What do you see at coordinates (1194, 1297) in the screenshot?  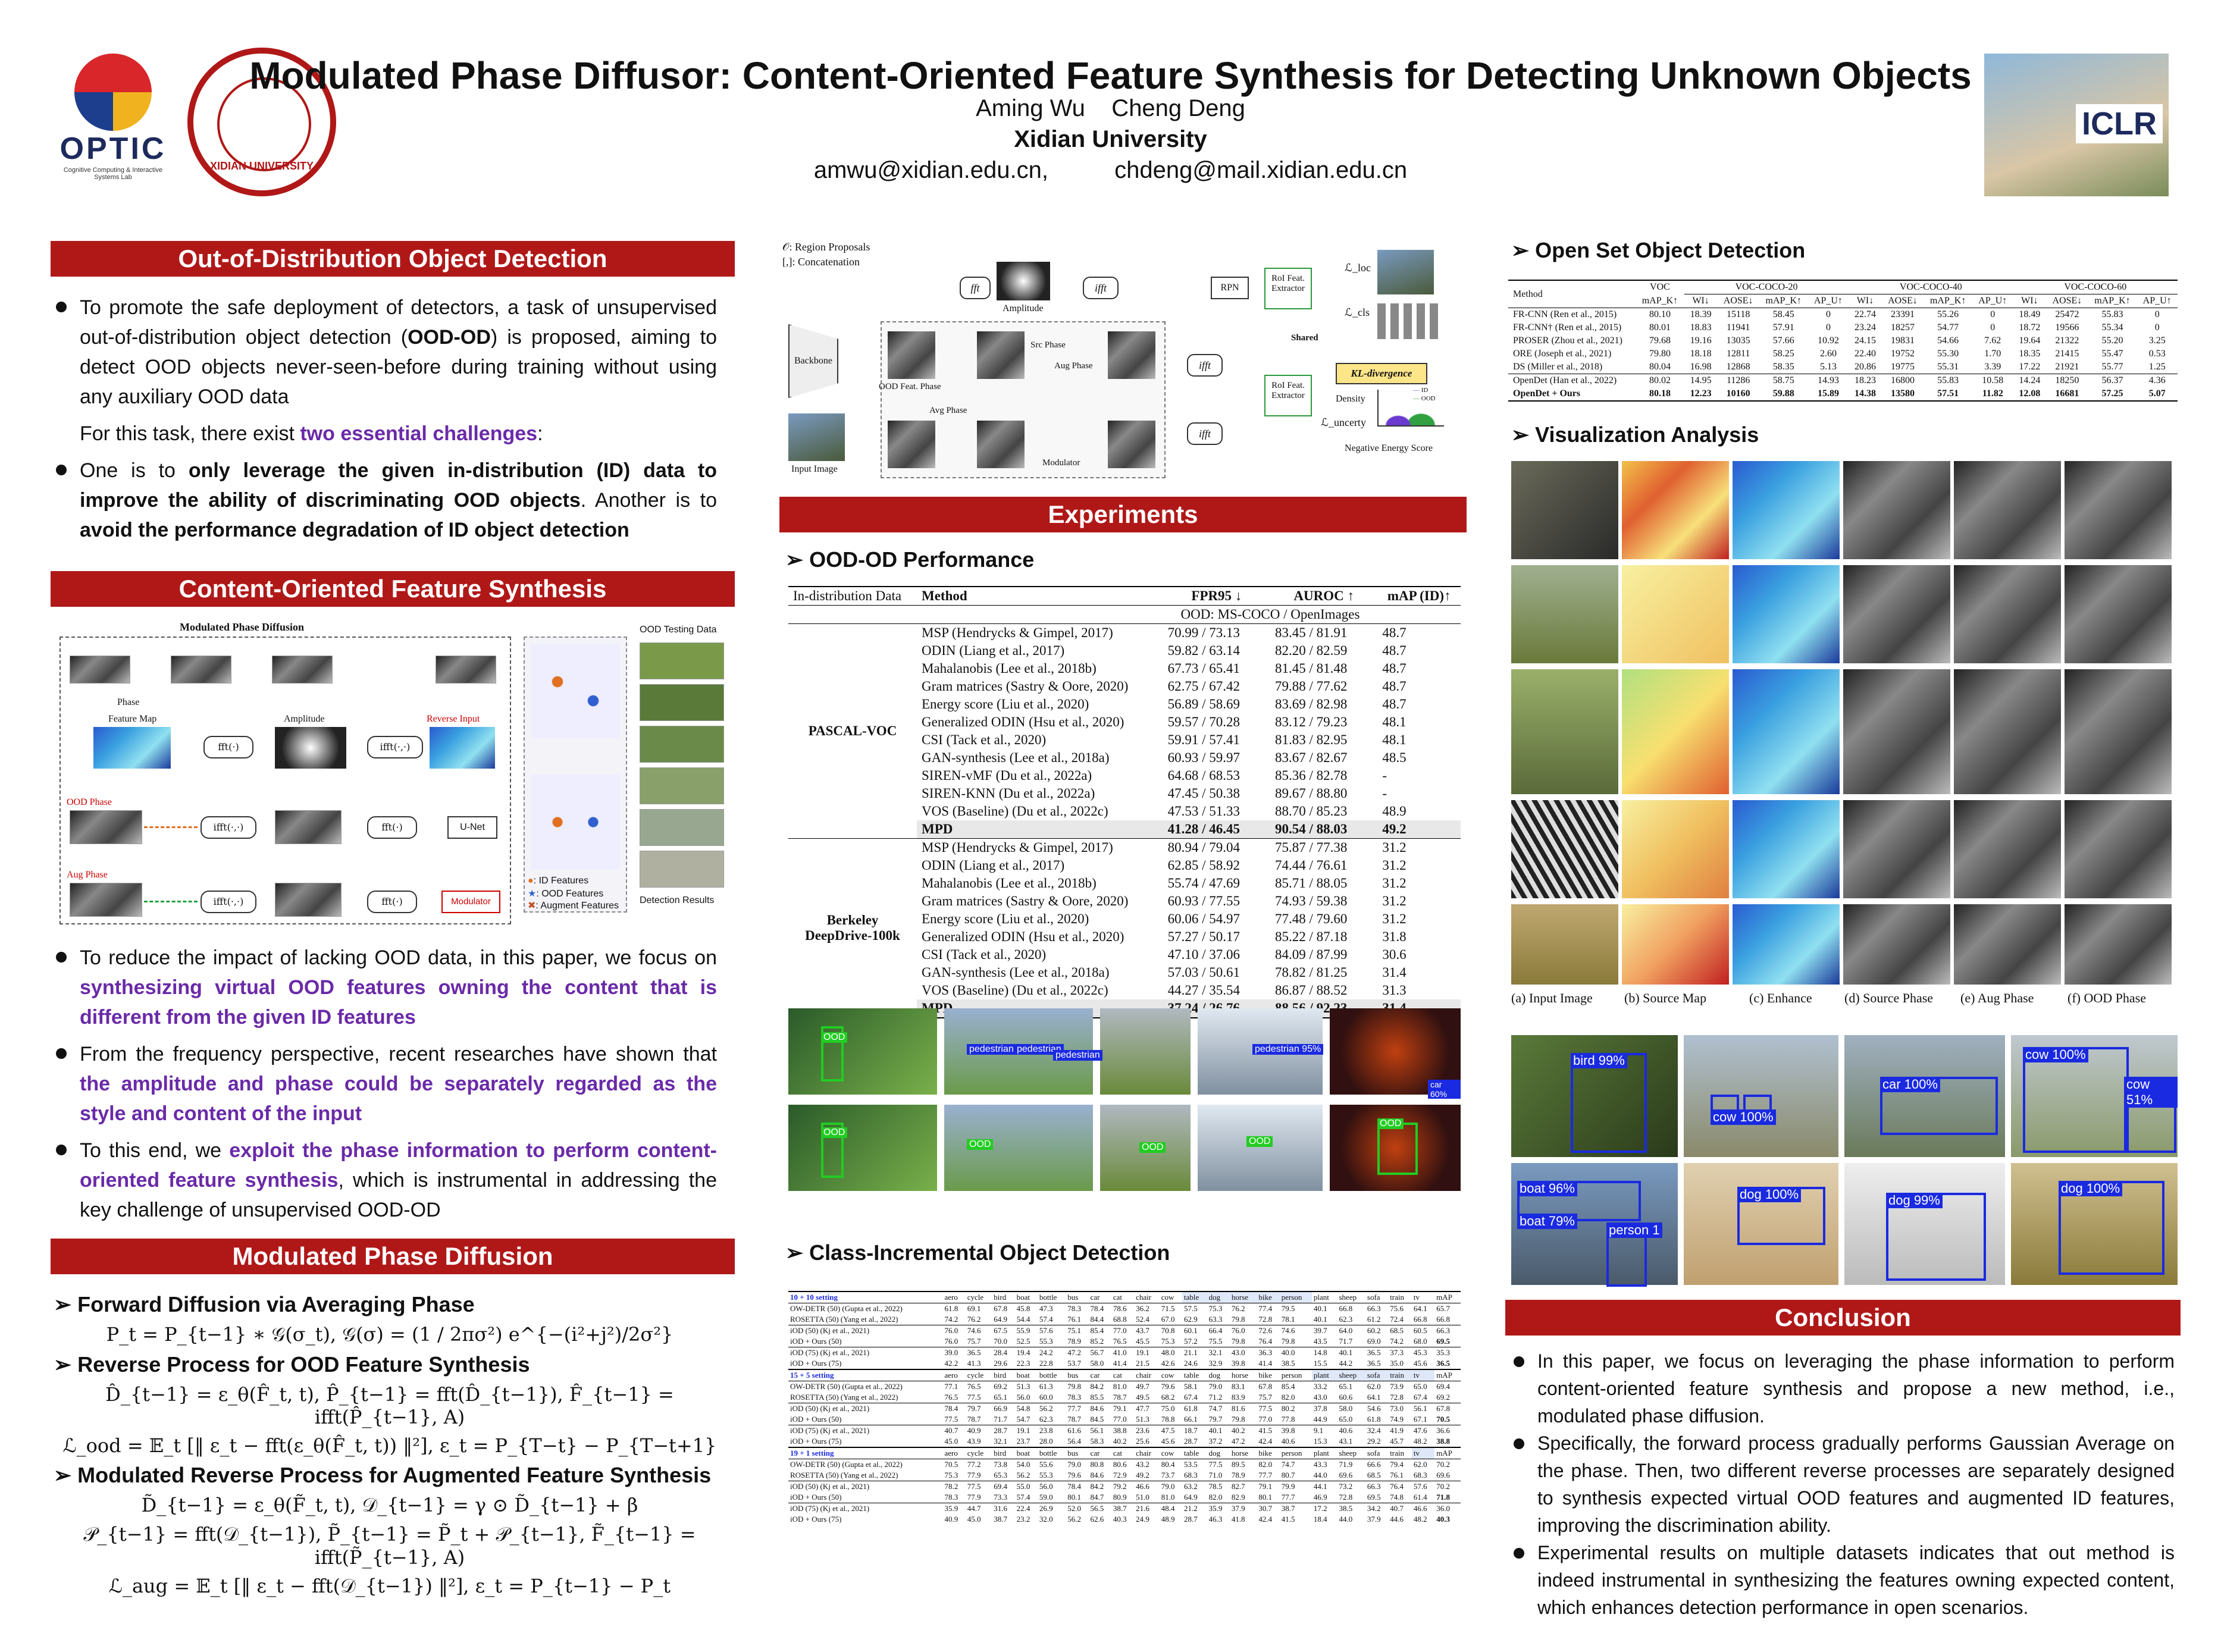 I see `cil-col-header: table` at bounding box center [1194, 1297].